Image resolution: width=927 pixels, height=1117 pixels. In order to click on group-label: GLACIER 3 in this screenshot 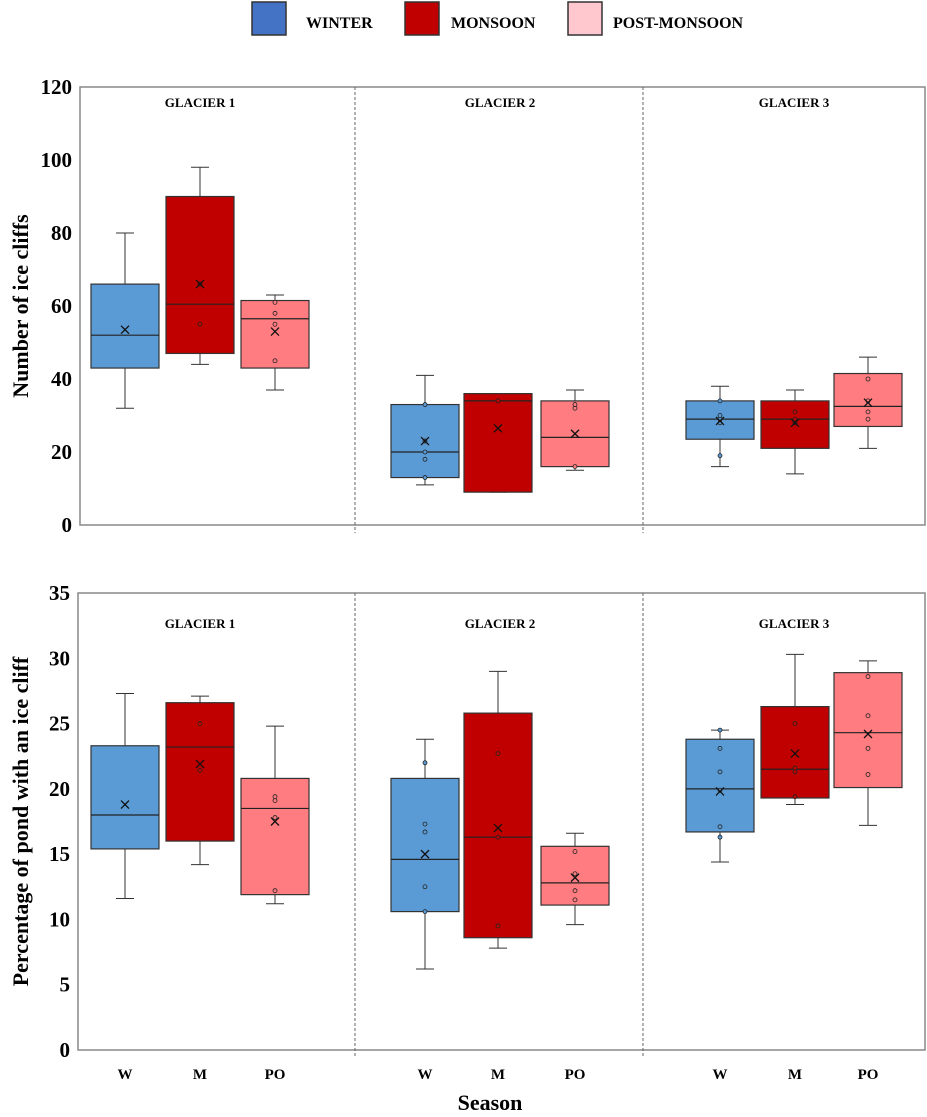, I will do `click(794, 623)`.